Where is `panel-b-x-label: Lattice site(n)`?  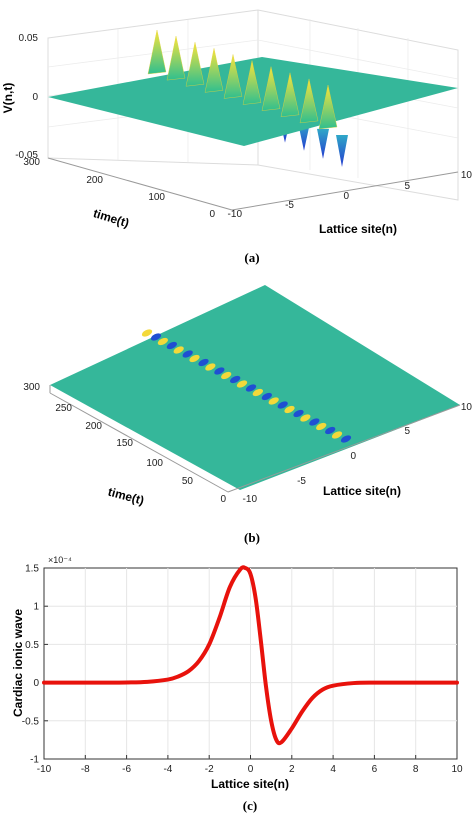
panel-b-x-label: Lattice site(n) is located at coordinates (362, 491).